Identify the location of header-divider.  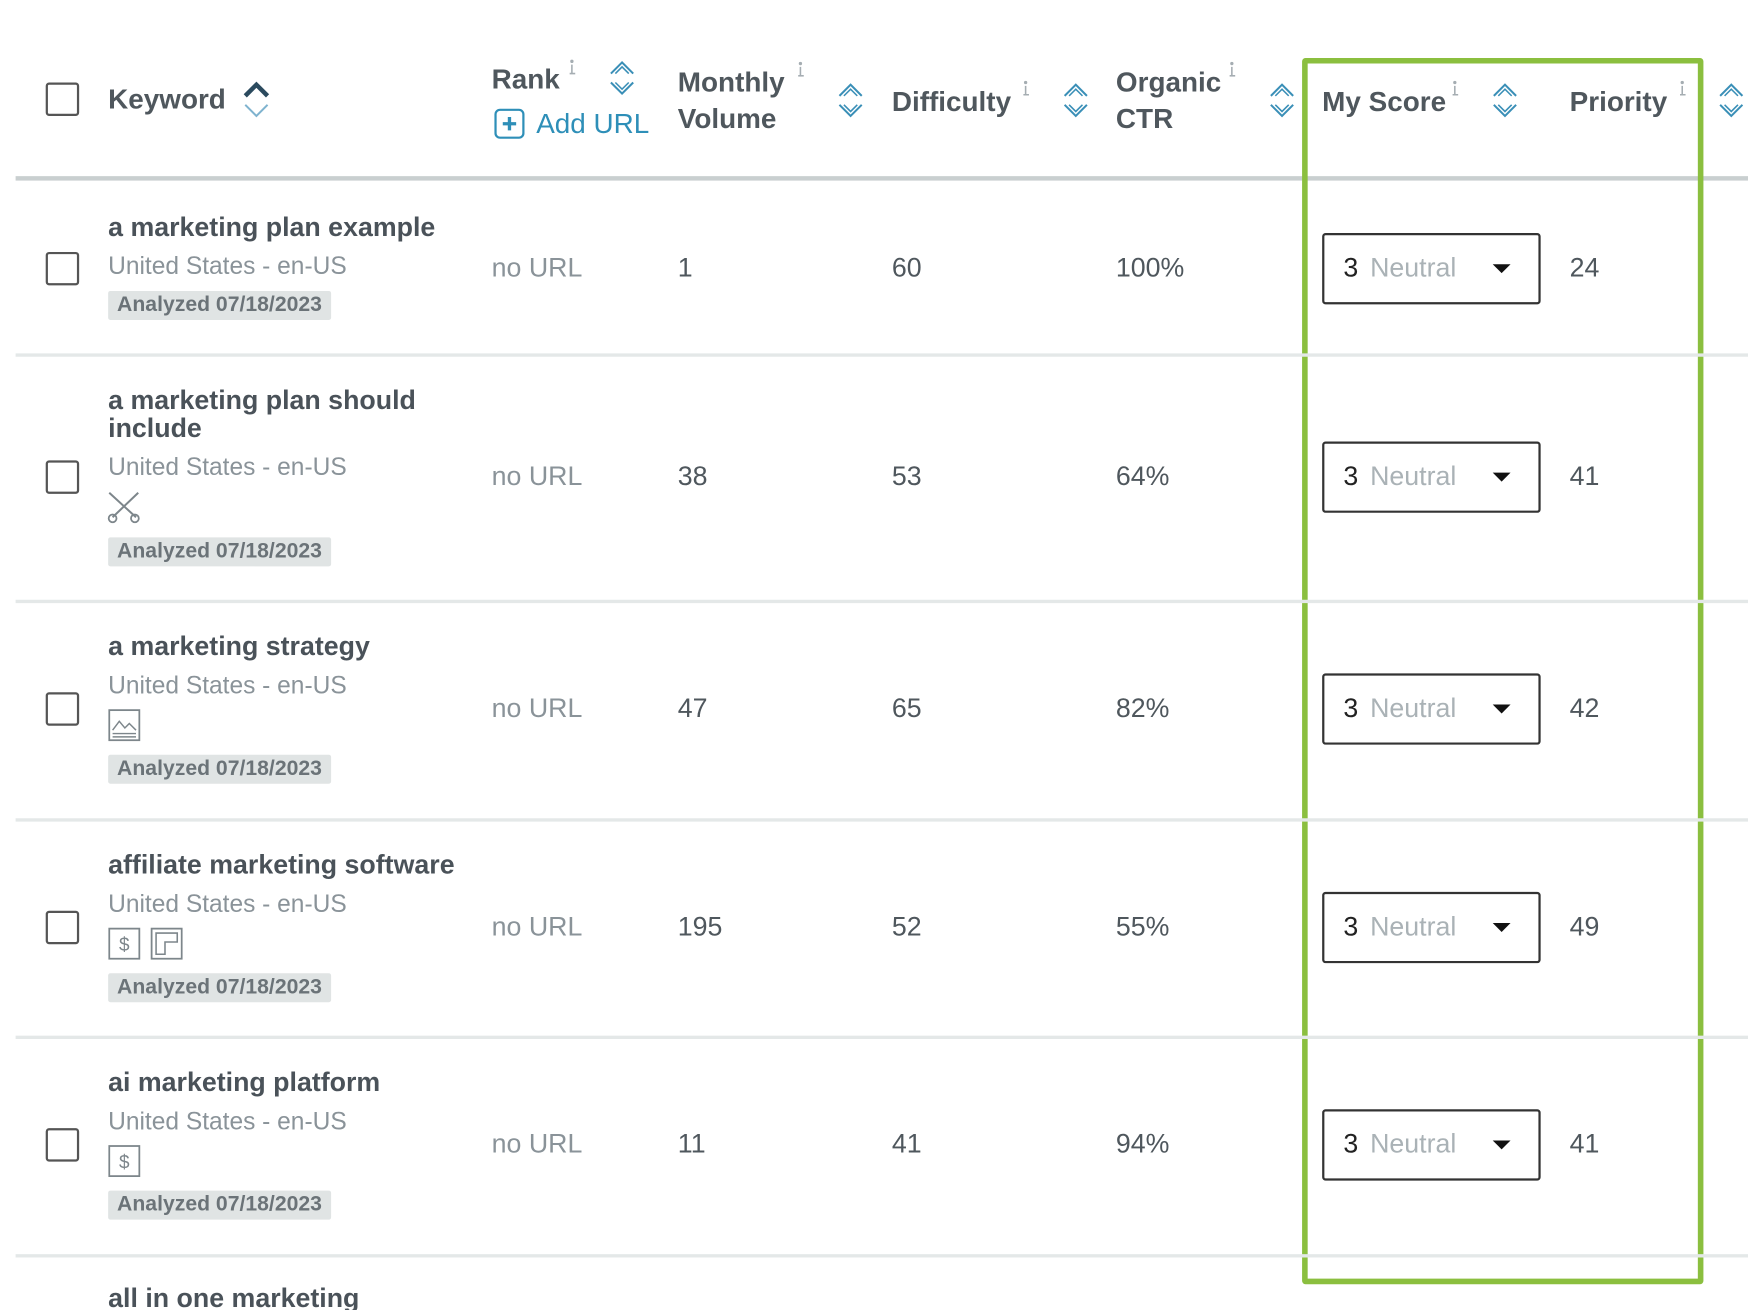
(881, 178).